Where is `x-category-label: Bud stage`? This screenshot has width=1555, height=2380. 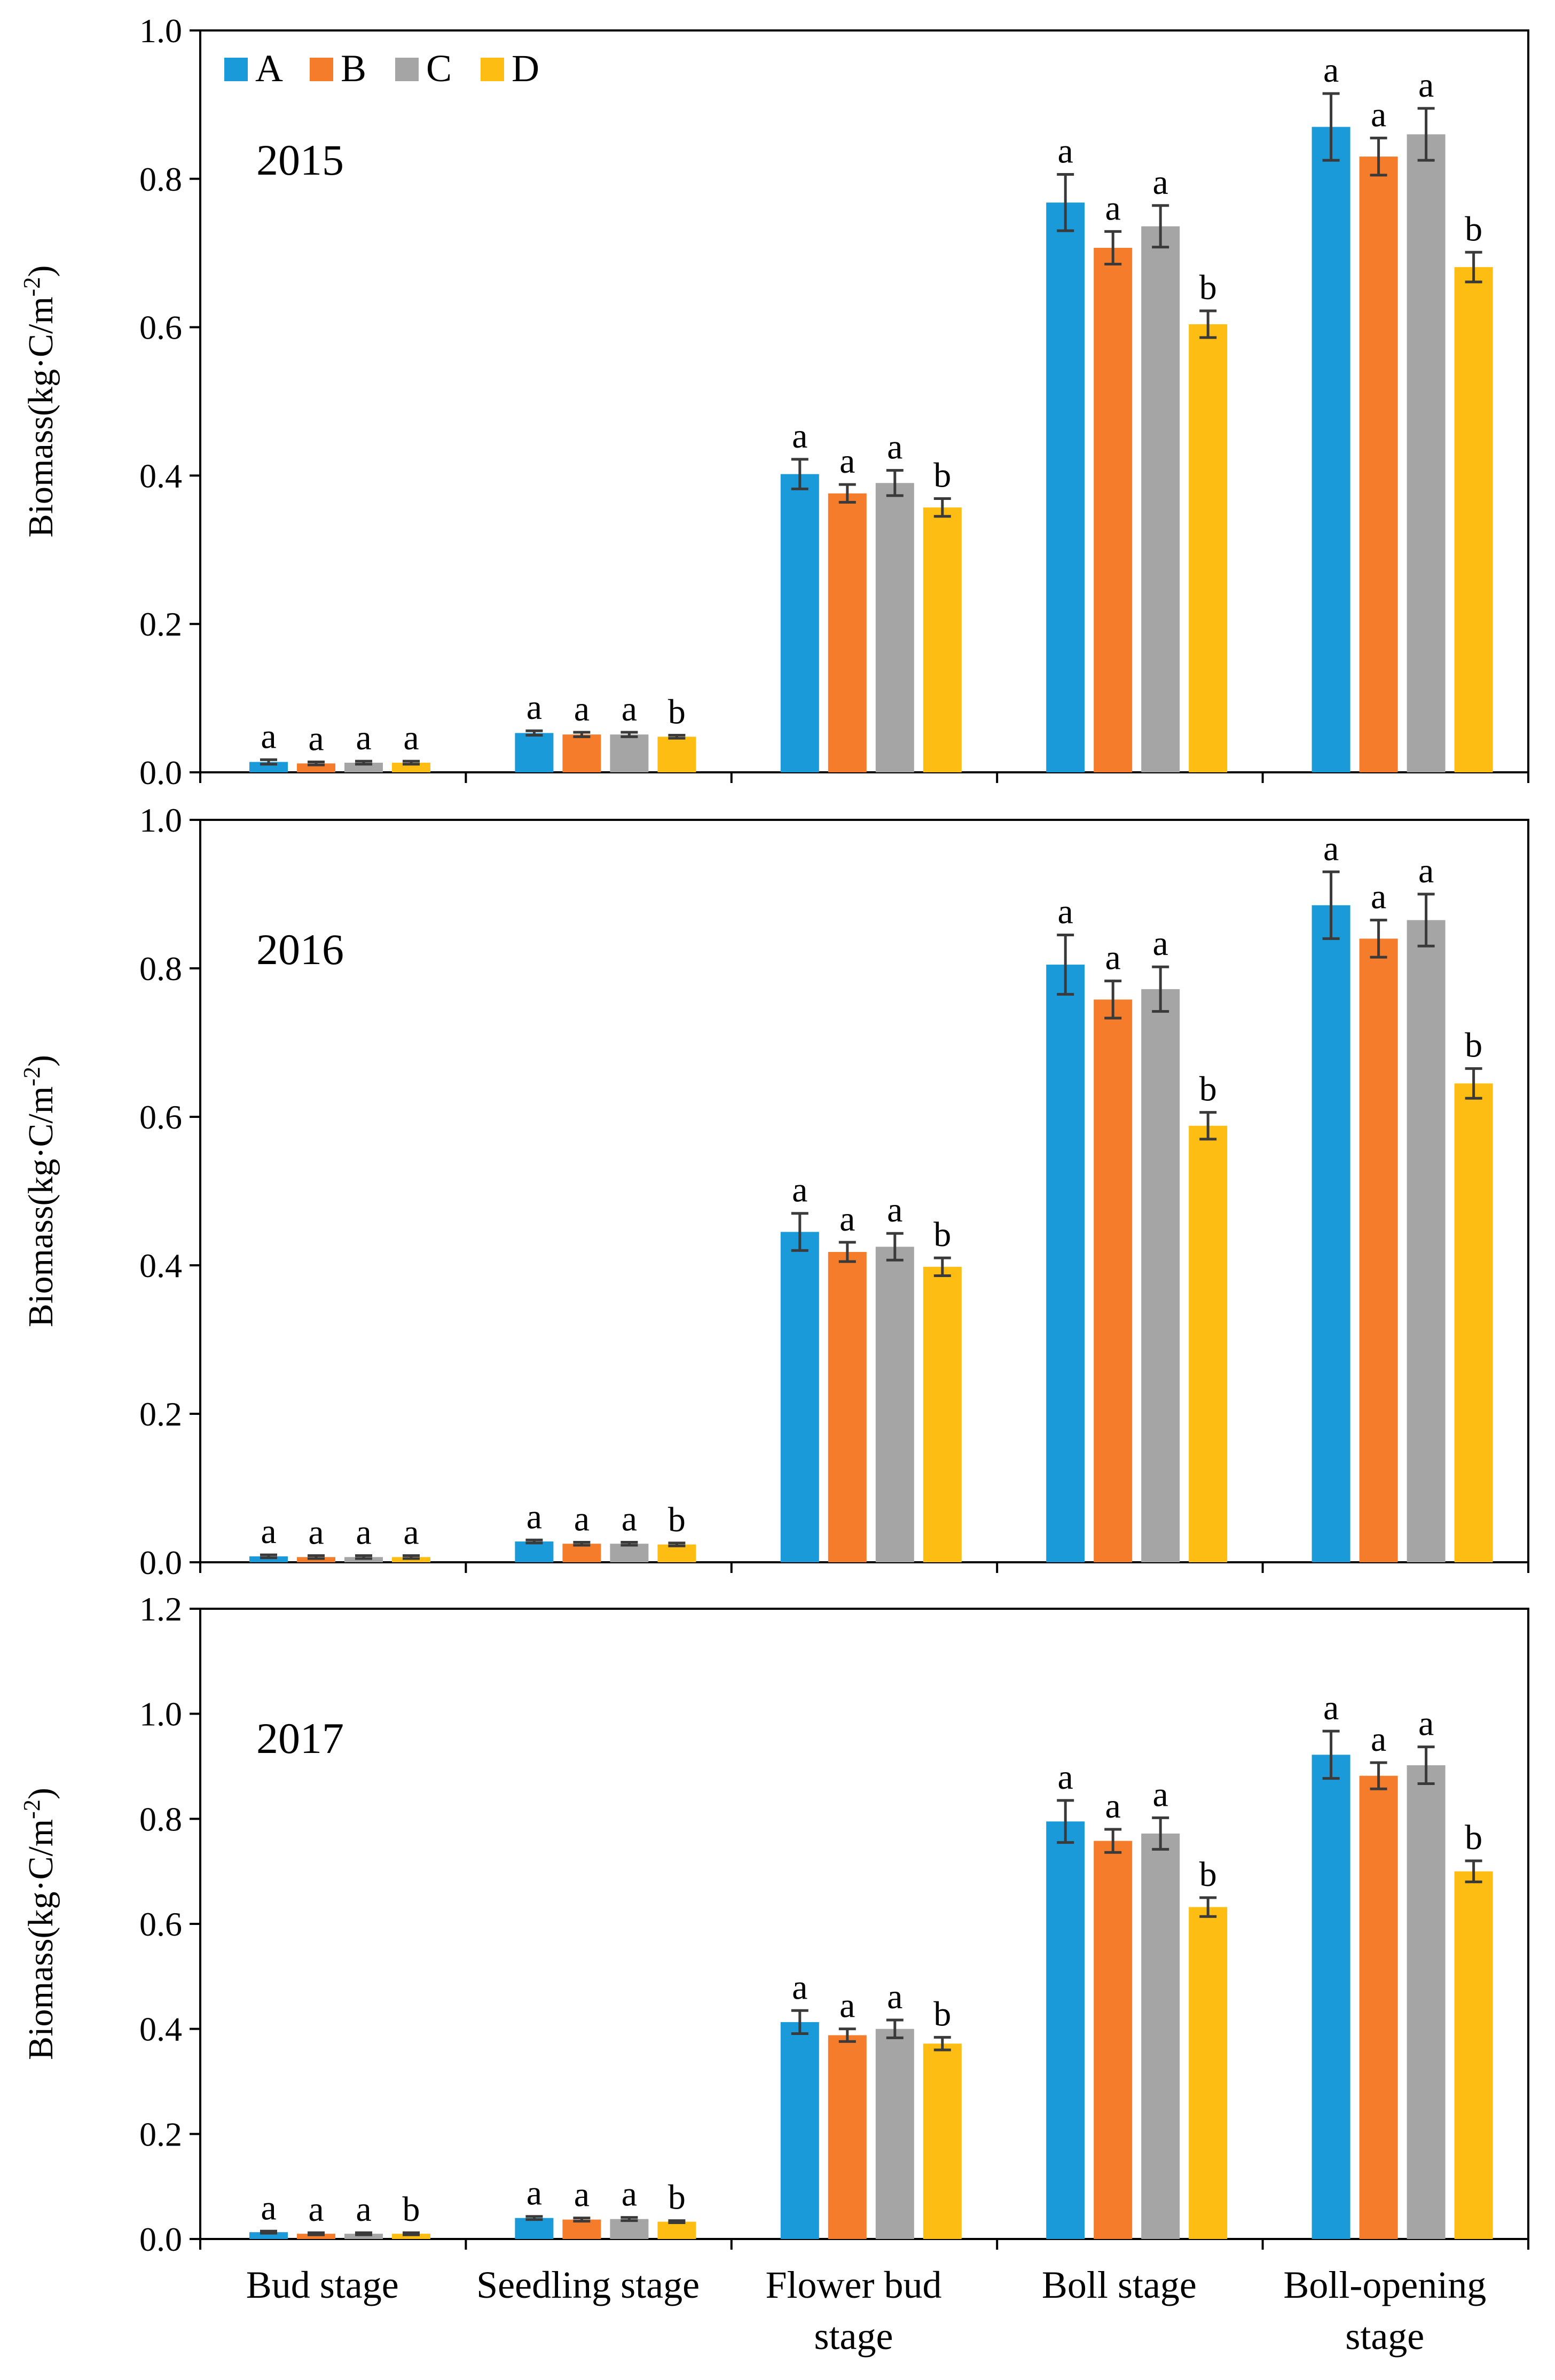 x-category-label: Bud stage is located at coordinates (323, 2285).